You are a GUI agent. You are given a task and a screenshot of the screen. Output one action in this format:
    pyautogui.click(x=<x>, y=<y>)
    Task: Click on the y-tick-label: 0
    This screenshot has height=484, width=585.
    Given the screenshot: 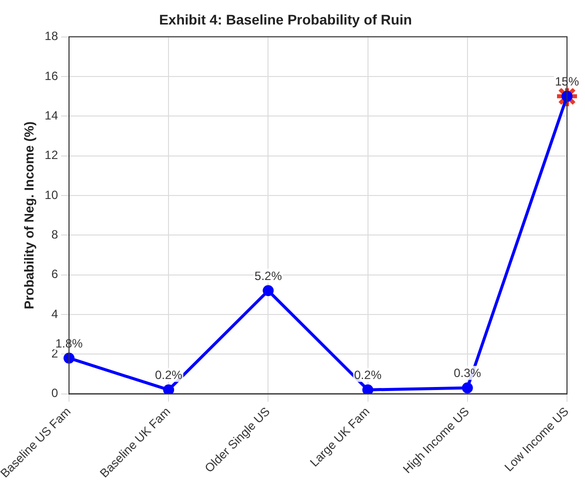 What is the action you would take?
    pyautogui.click(x=54, y=393)
    